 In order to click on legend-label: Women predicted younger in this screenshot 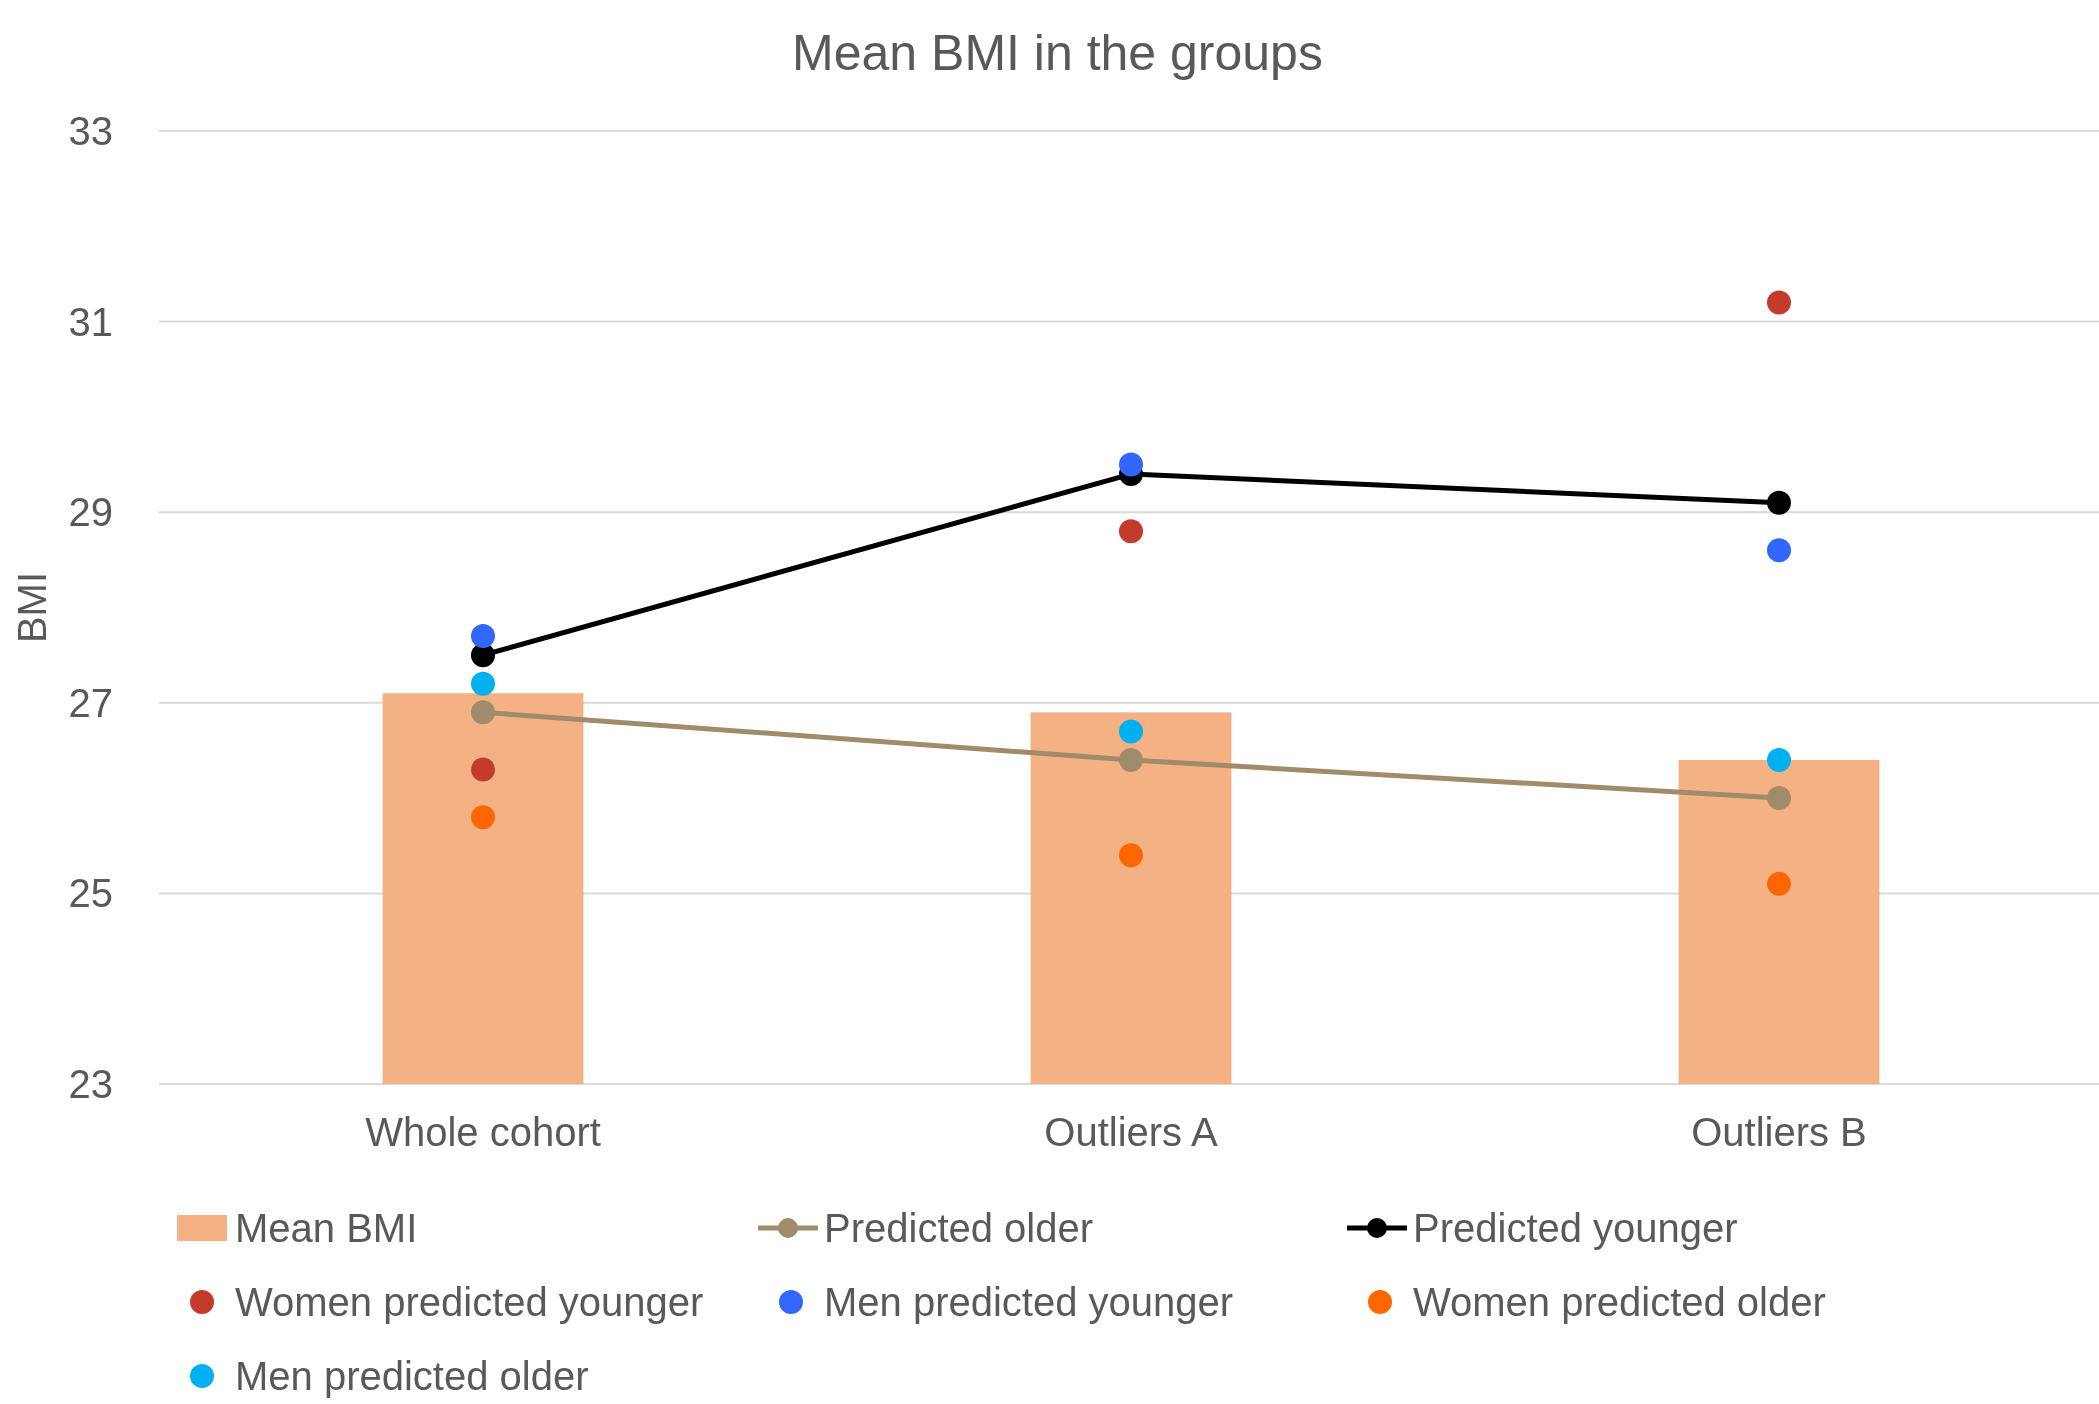, I will do `click(469, 1302)`.